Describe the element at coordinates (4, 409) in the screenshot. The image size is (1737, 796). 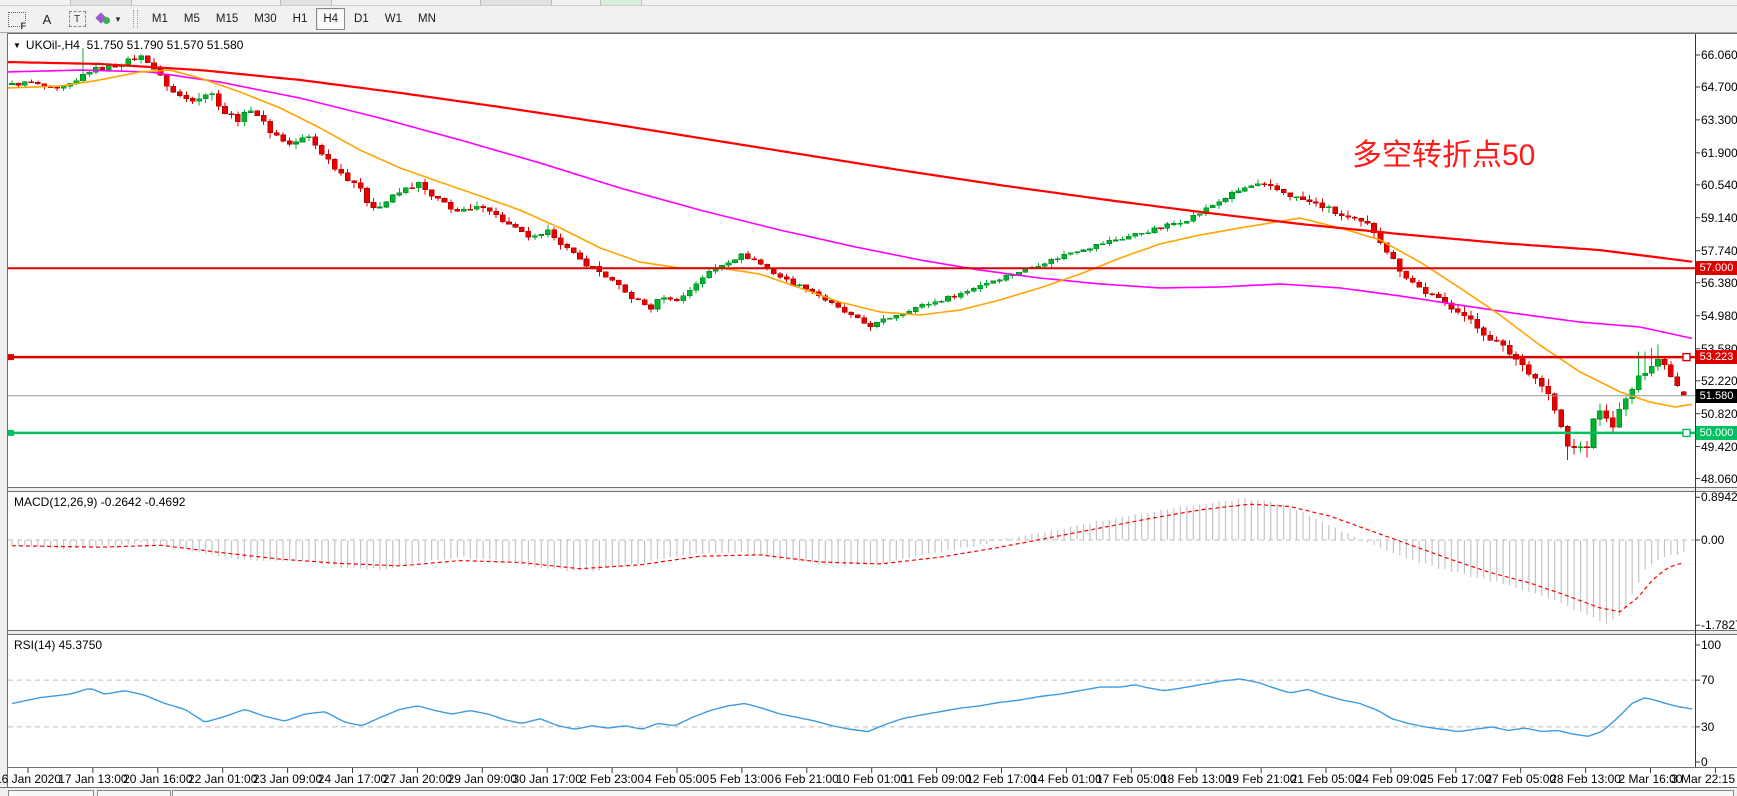
I see `chart-left-gutter` at that location.